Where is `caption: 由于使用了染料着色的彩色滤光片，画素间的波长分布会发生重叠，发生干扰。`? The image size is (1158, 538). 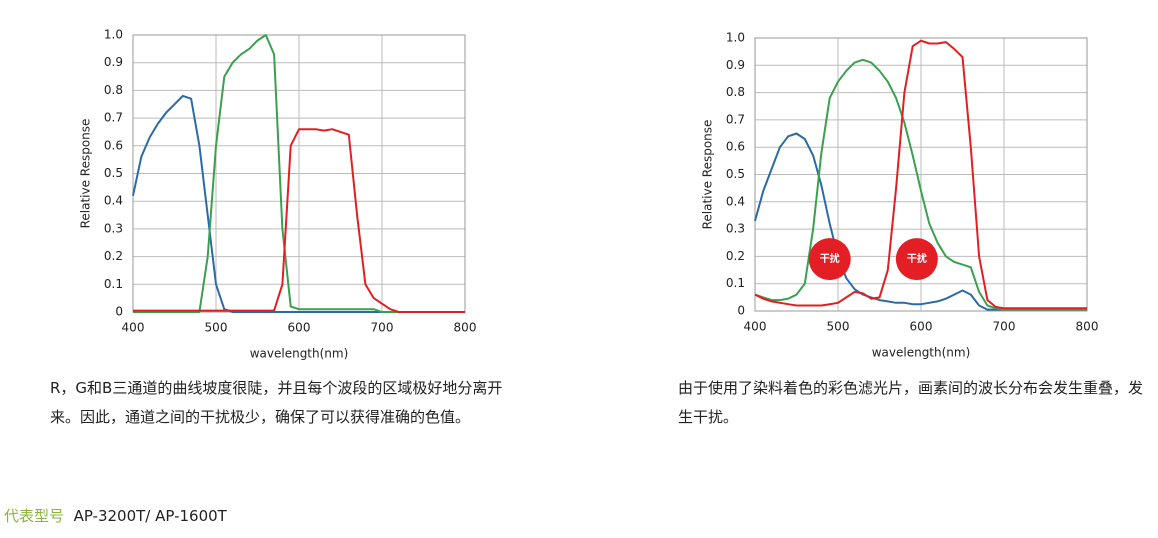
caption: 由于使用了染料着色的彩色滤光片，画素间的波长分布会发生重叠，发生干扰。 is located at coordinates (911, 402).